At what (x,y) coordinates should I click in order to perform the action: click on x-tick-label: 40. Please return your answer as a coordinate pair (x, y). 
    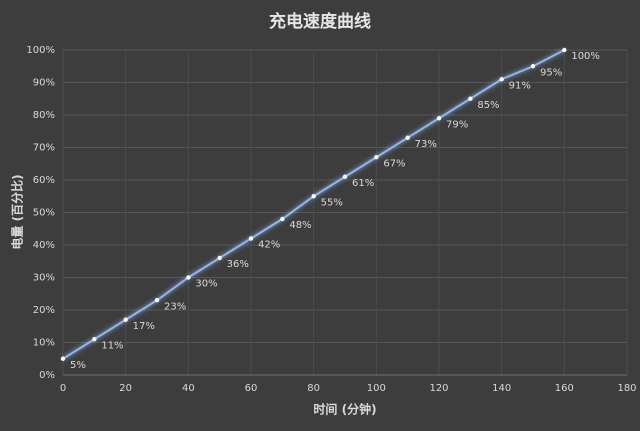
    Looking at the image, I should click on (188, 388).